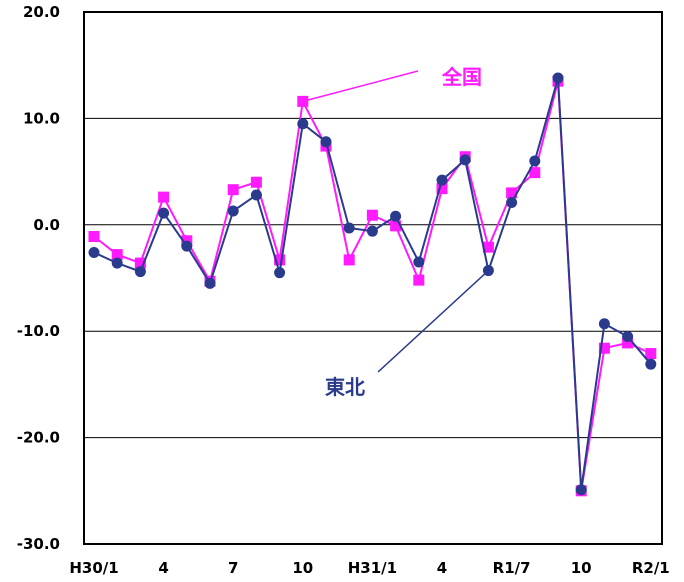 Image resolution: width=684 pixels, height=582 pixels. Describe the element at coordinates (46, 225) in the screenshot. I see `y-tick-label: 0.0` at that location.